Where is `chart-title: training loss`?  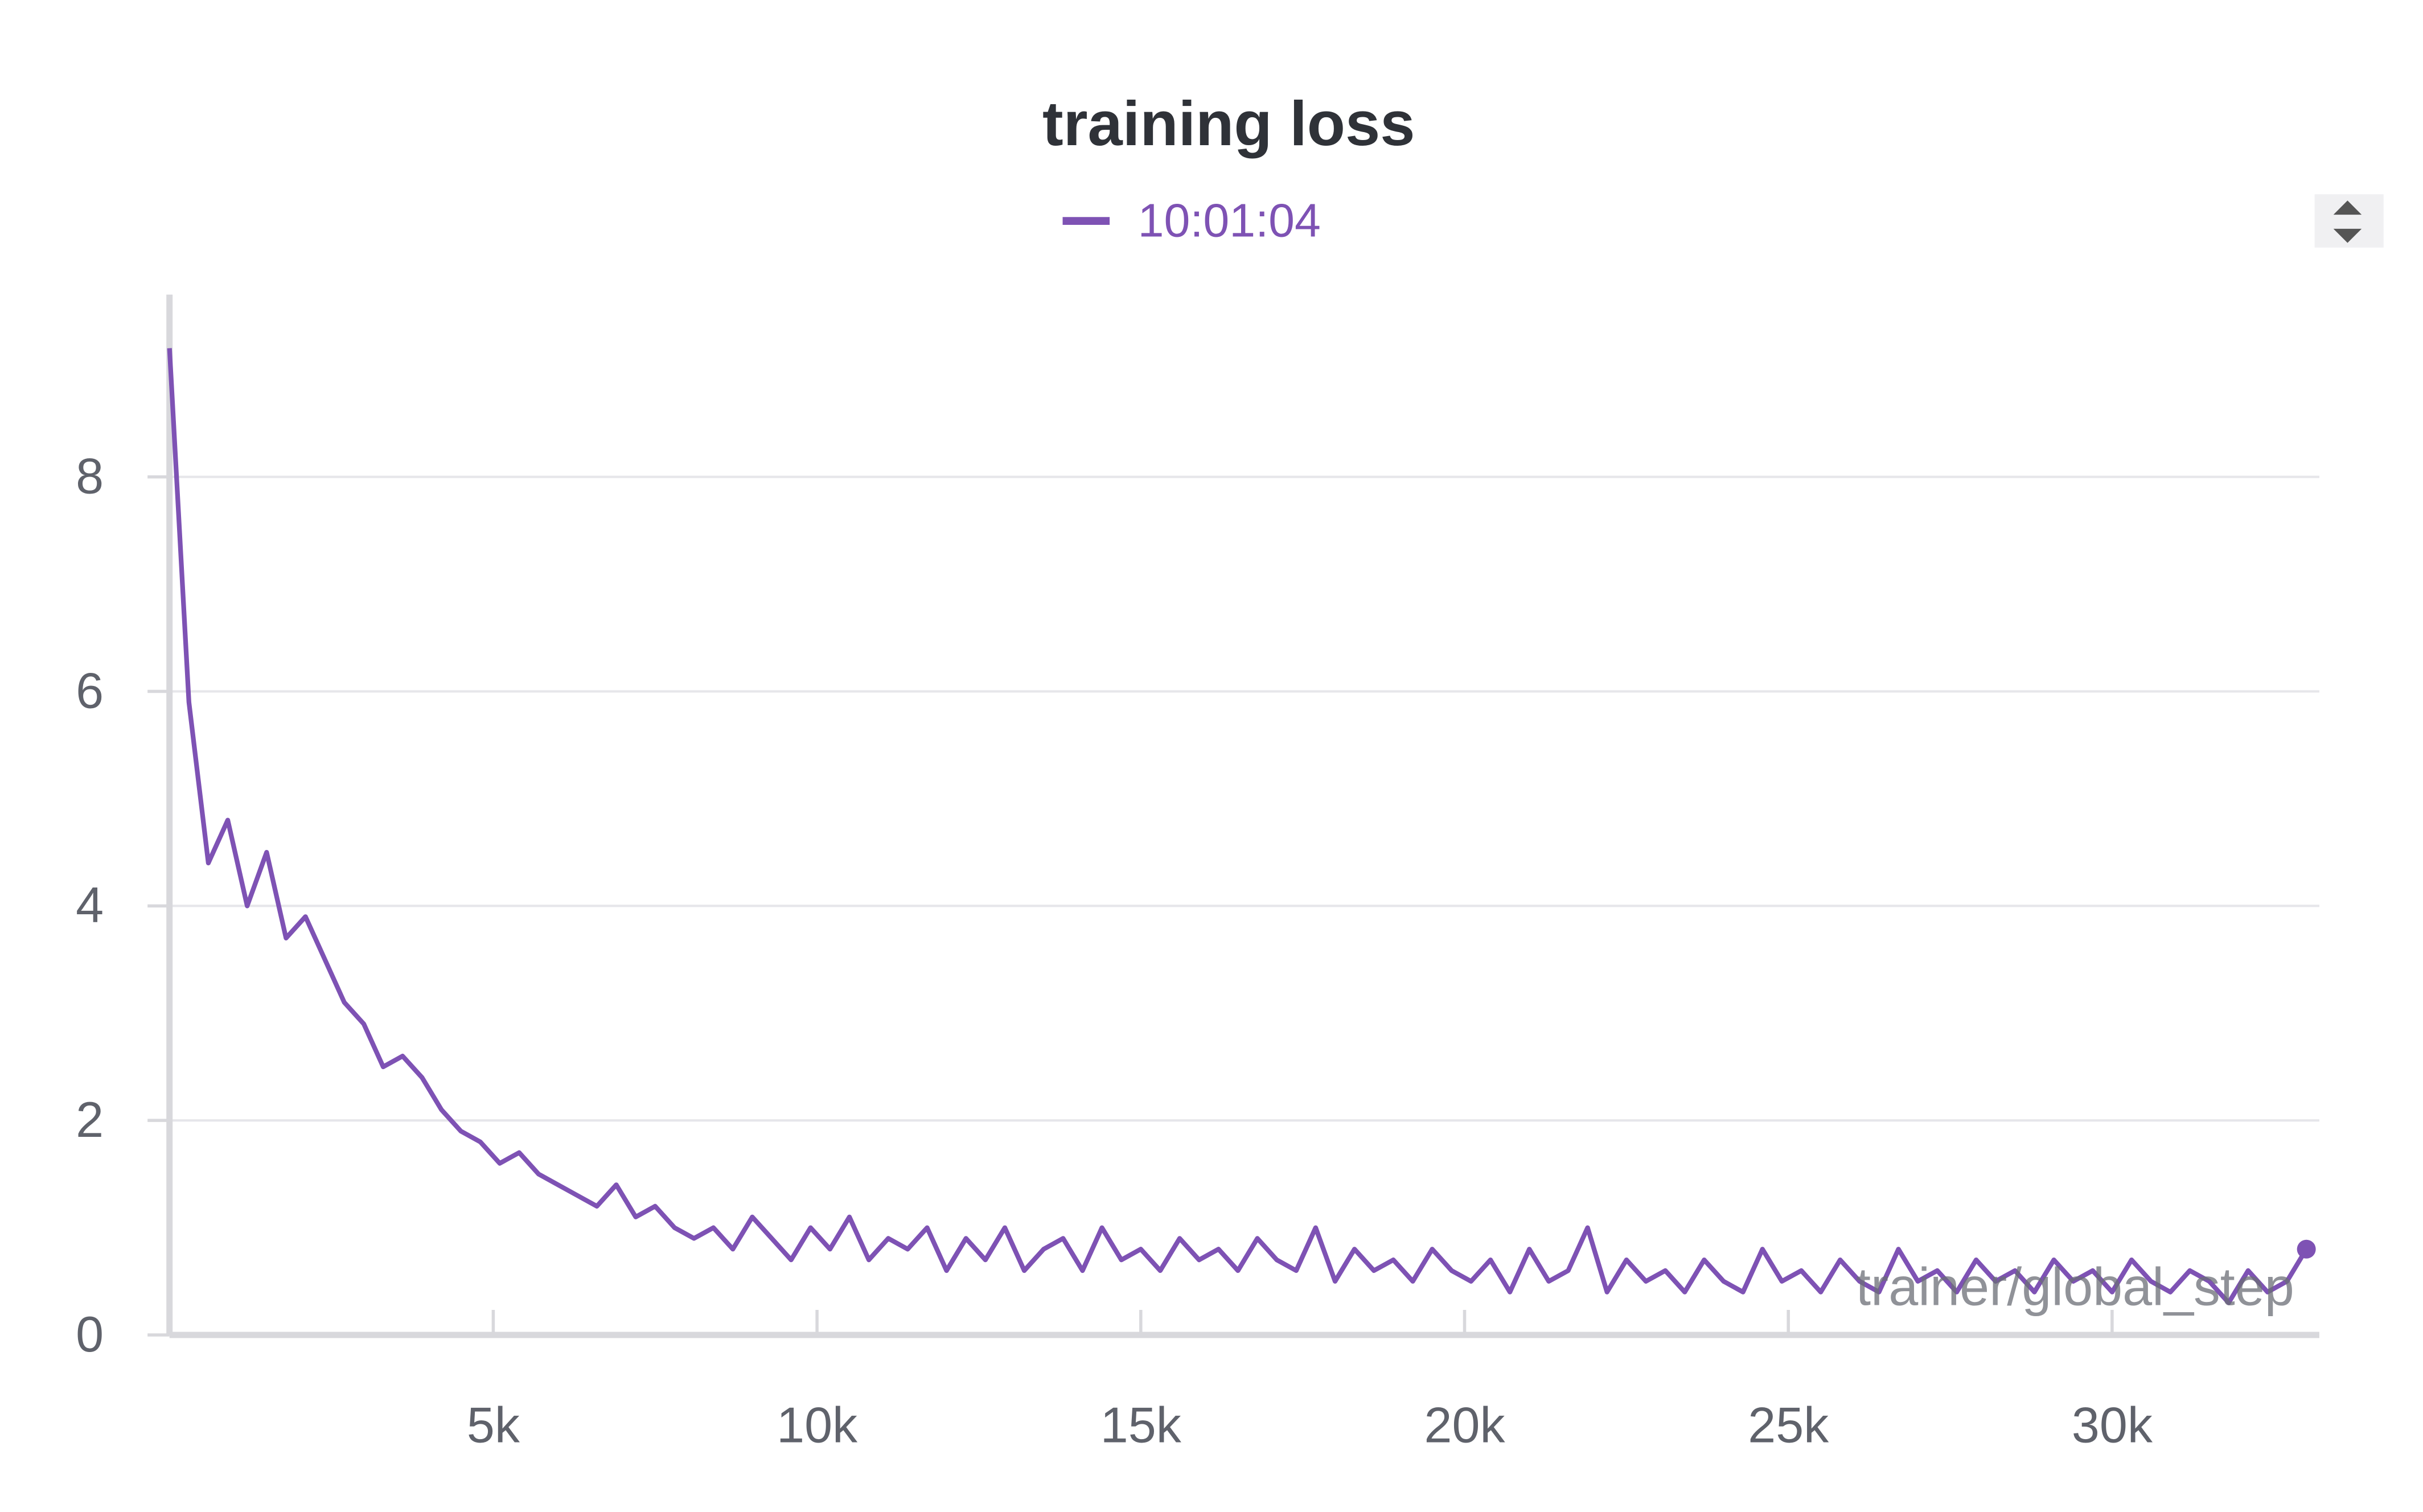 chart-title: training loss is located at coordinates (1228, 124).